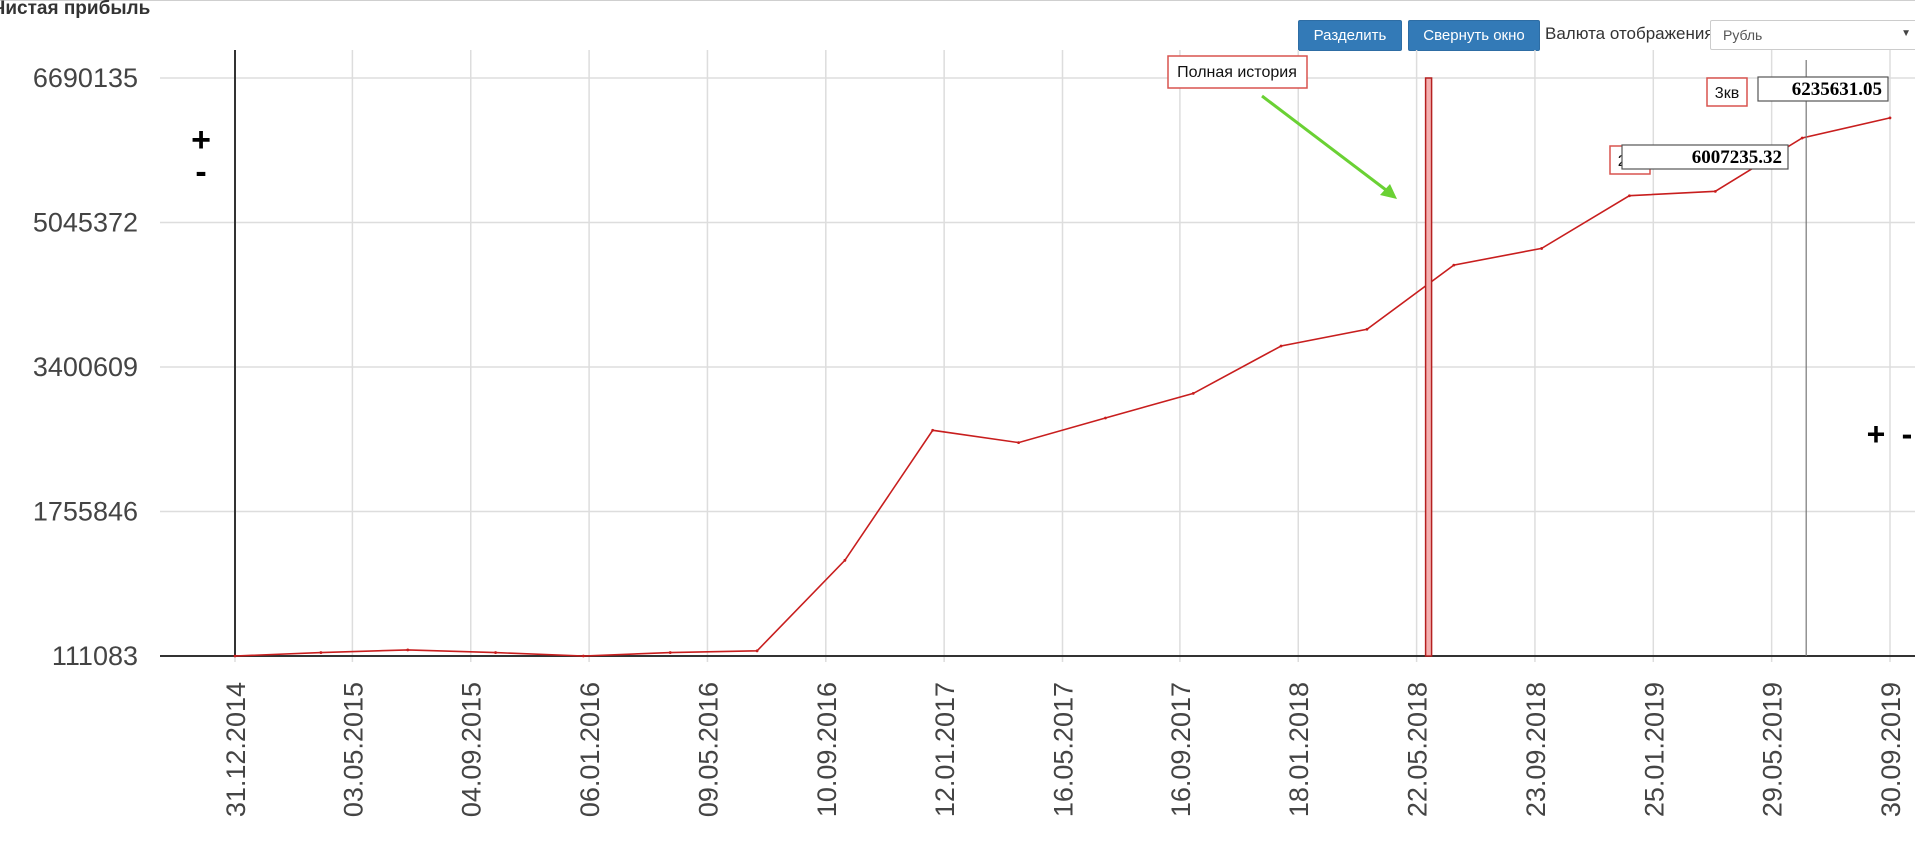 The height and width of the screenshot is (848, 1915). What do you see at coordinates (708, 749) in the screenshot?
I see `x-tick-label: 09.05.2016` at bounding box center [708, 749].